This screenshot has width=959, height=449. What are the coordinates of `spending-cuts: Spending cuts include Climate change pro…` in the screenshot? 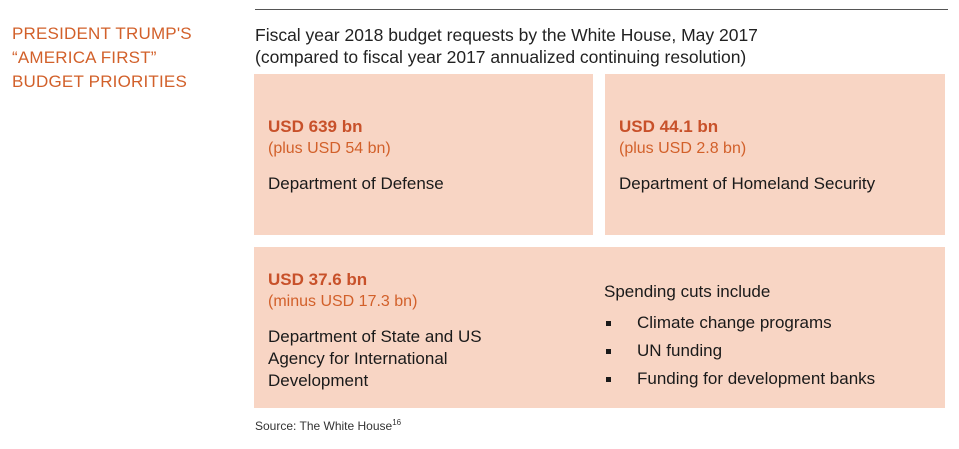 It's located at (769, 337).